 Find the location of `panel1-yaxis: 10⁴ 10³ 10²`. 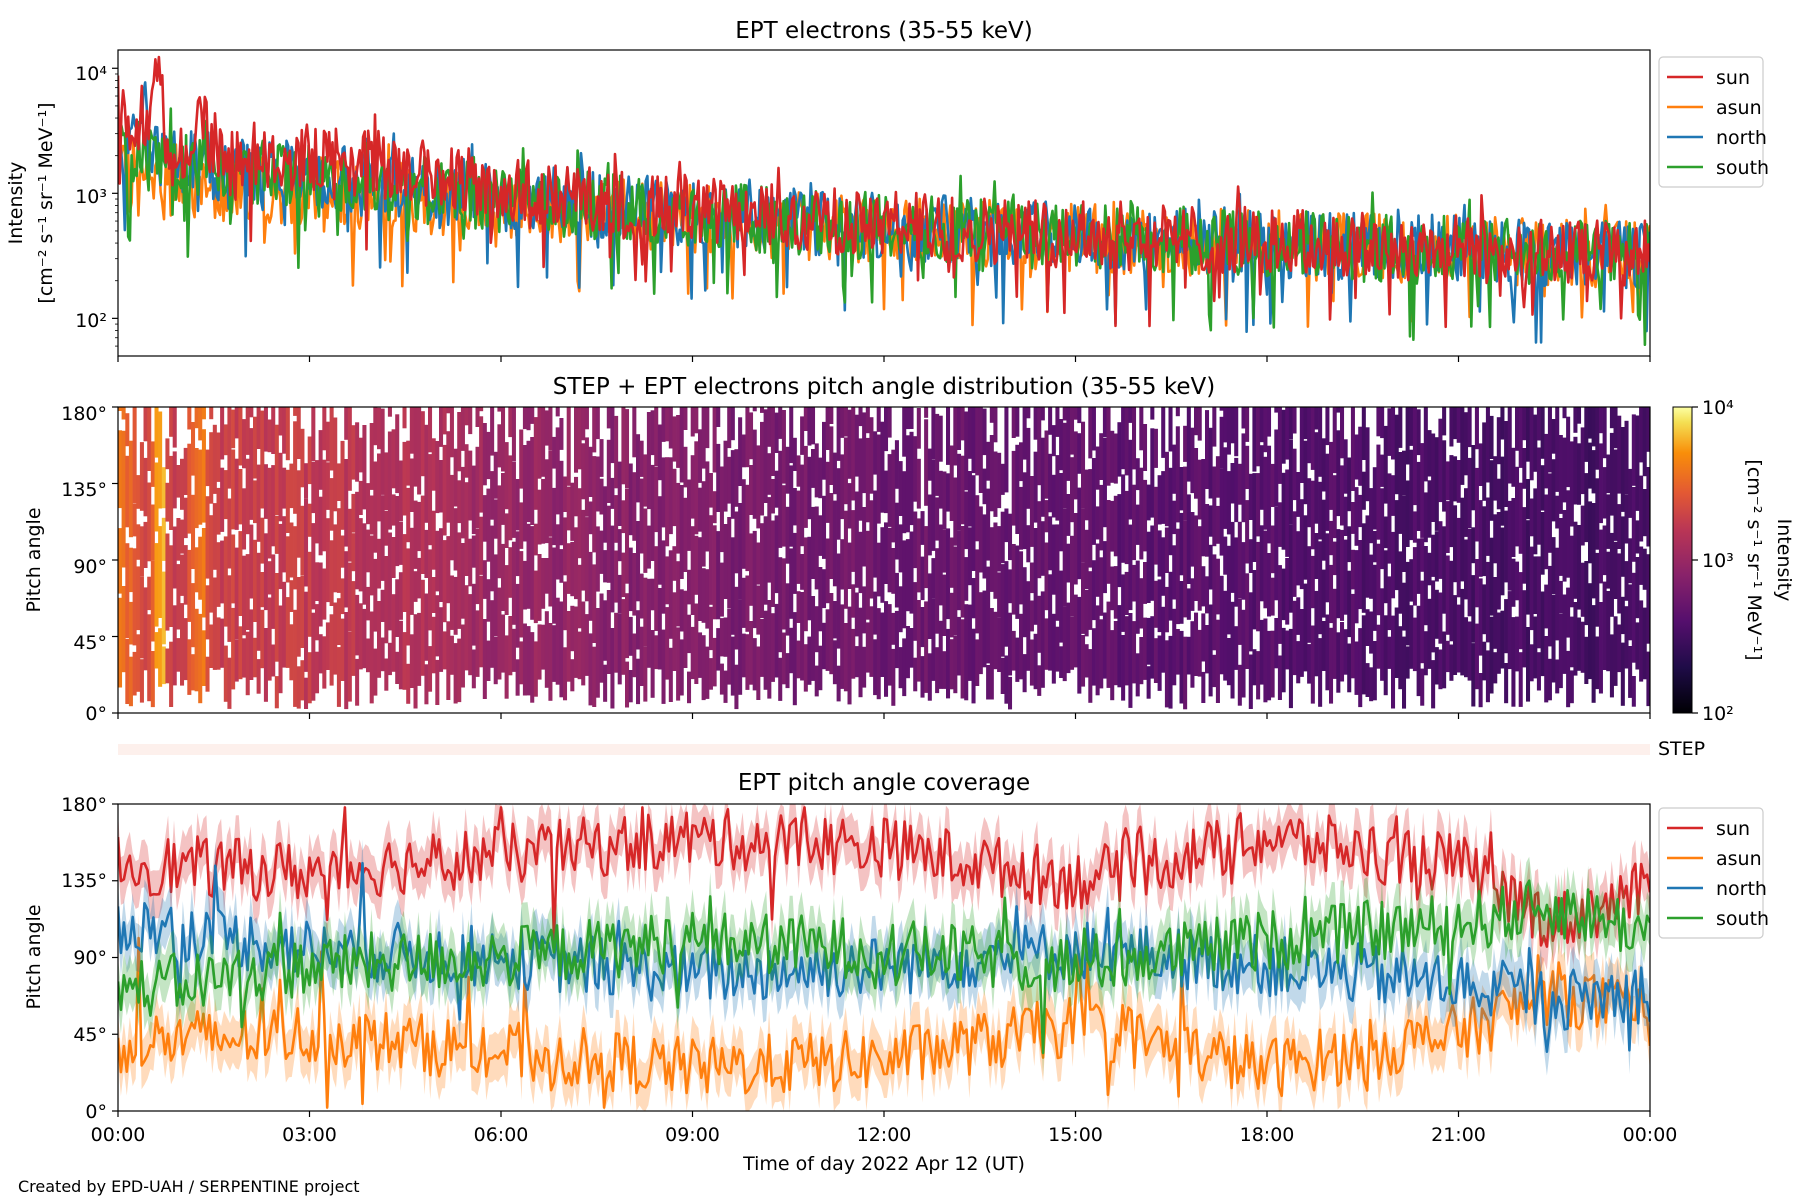

panel1-yaxis: 10⁴ 10³ 10² is located at coordinates (96, 205).